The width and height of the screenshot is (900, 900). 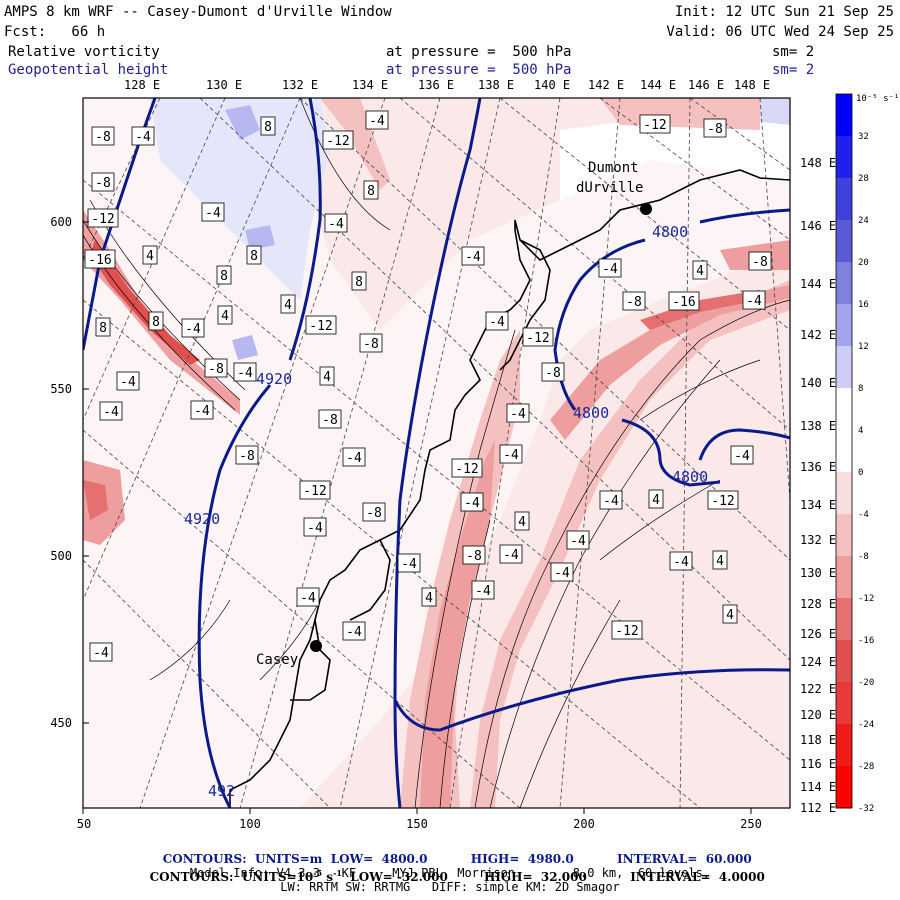 I want to click on height-label: 4800, so click(x=591, y=413).